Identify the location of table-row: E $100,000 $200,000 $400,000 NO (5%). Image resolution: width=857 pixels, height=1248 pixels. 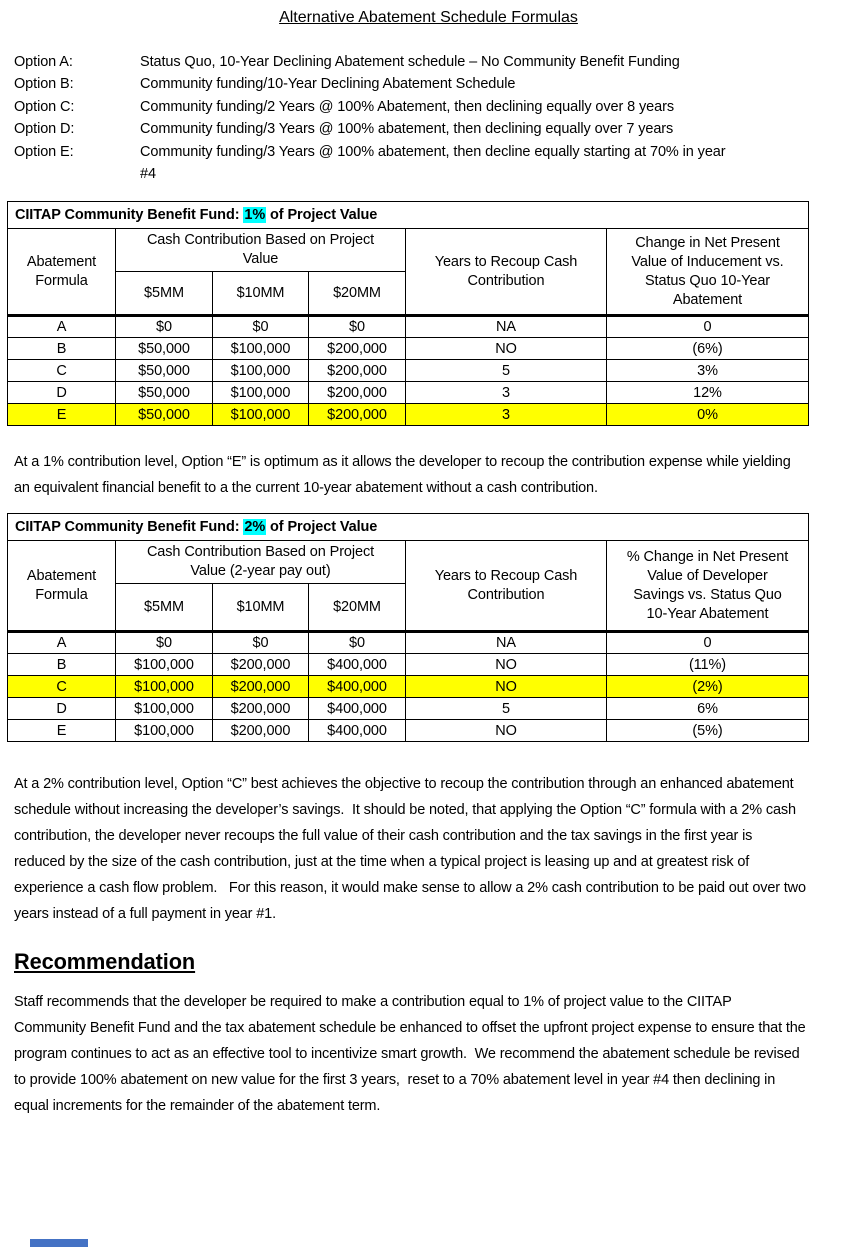
(408, 731).